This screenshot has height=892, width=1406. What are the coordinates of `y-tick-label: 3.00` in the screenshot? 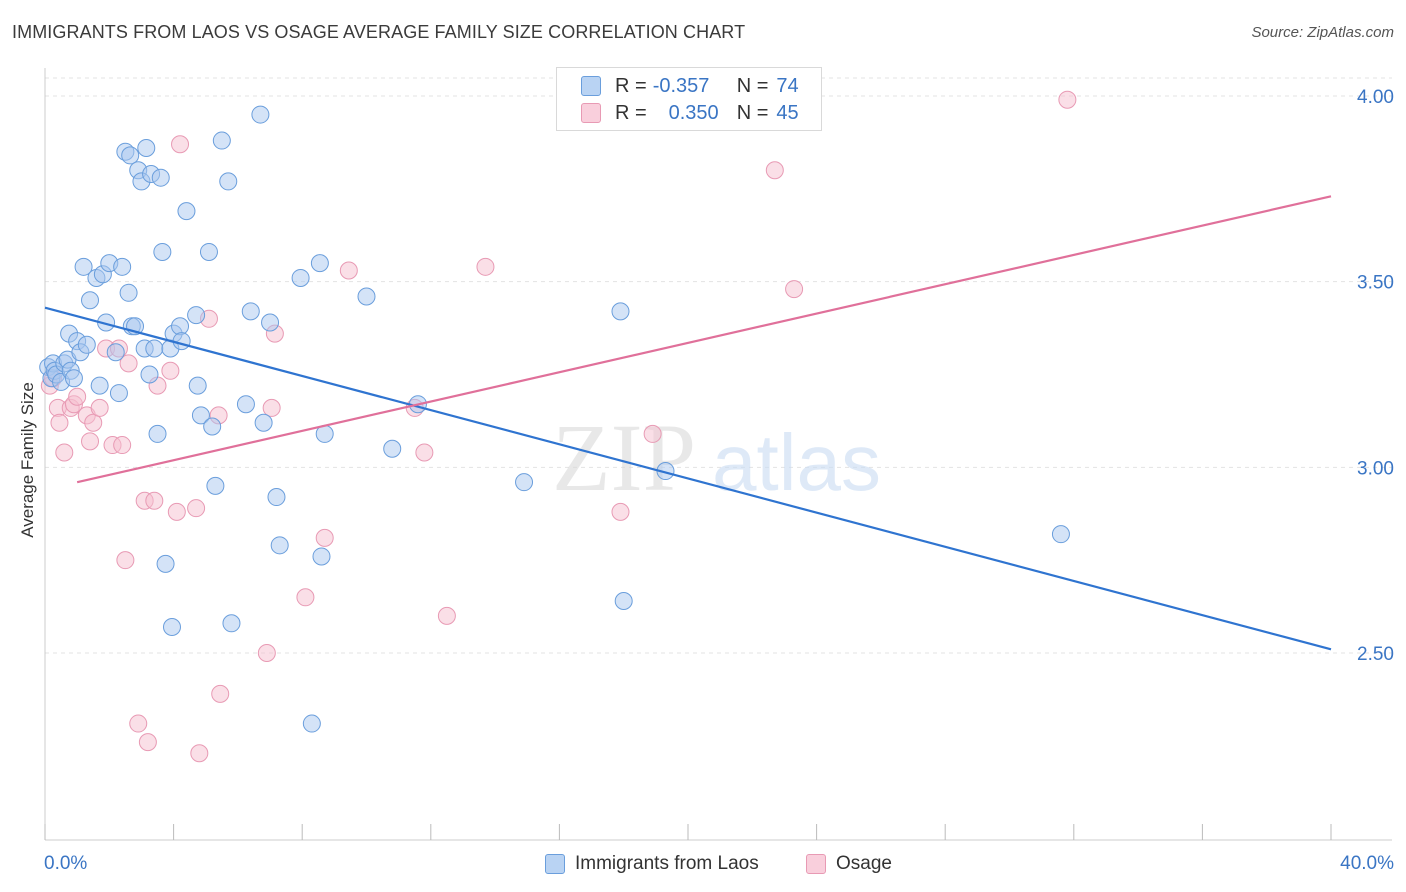 It's located at (1375, 468).